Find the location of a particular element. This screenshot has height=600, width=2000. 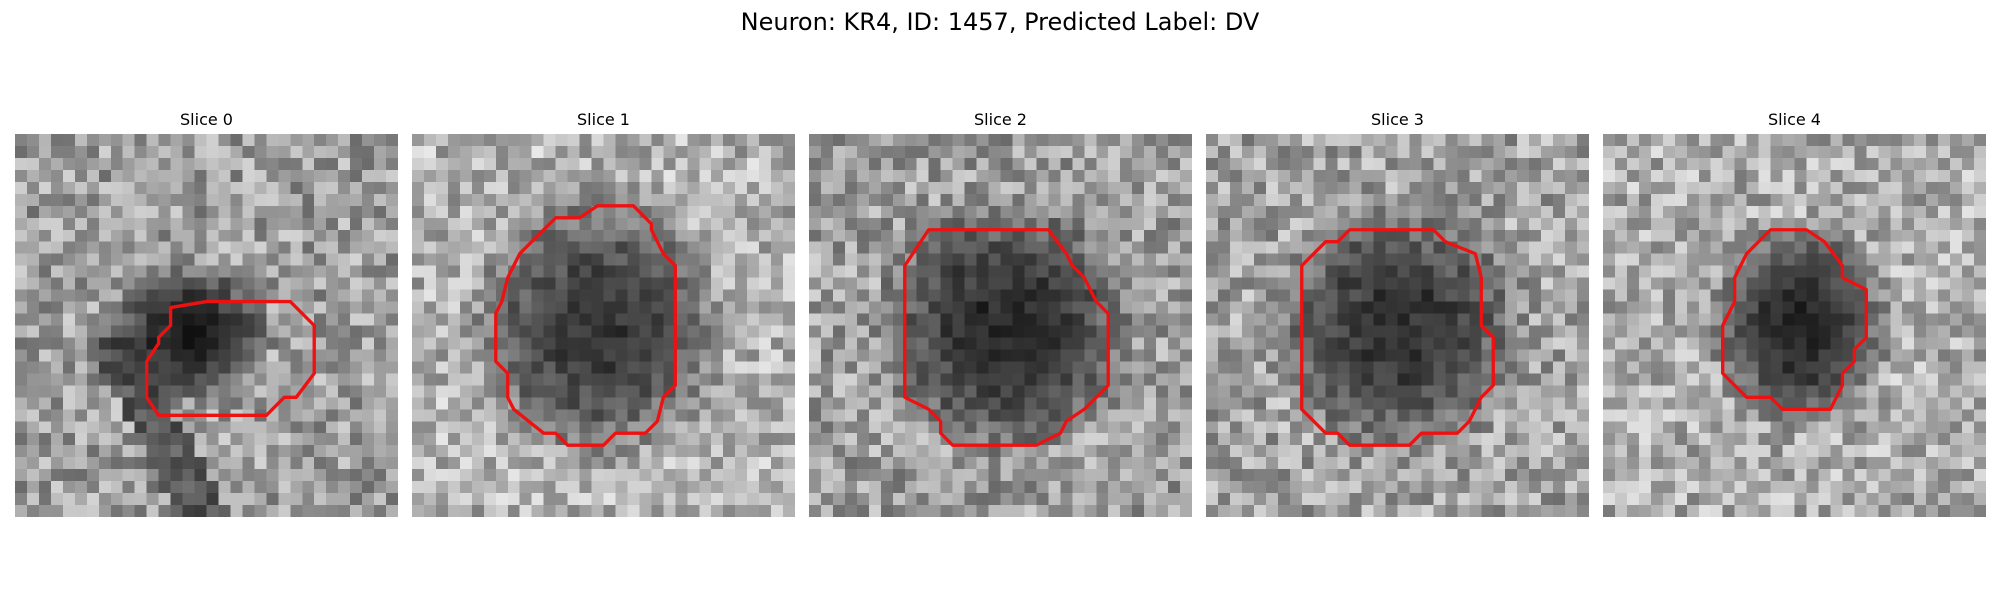

slice-panel-4: Slice 4 is located at coordinates (1794, 312).